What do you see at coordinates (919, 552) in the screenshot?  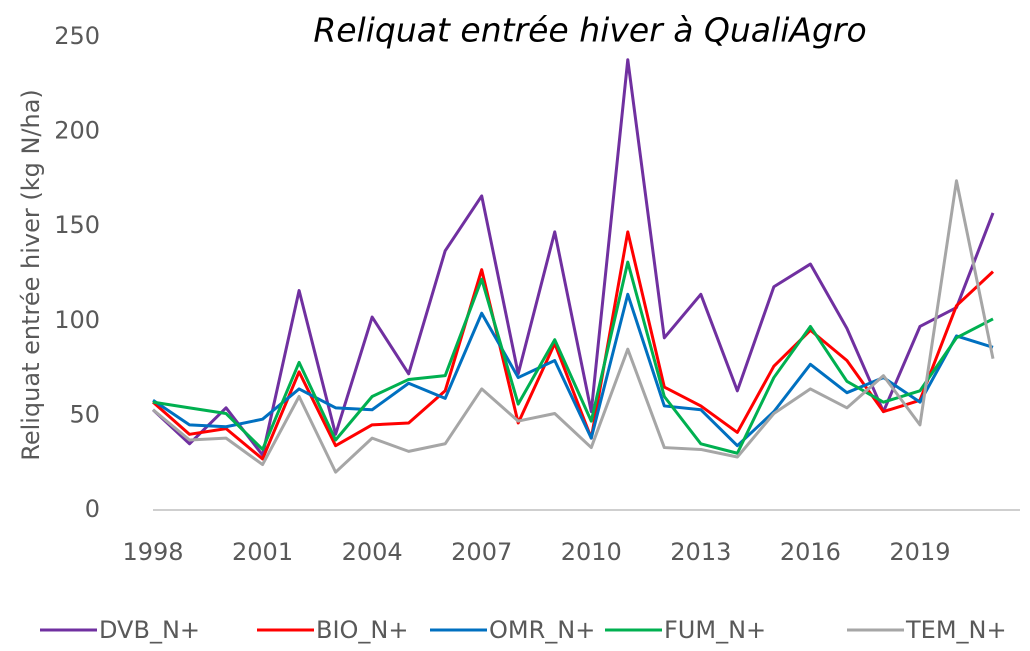 I see `x-tick-label: 2019` at bounding box center [919, 552].